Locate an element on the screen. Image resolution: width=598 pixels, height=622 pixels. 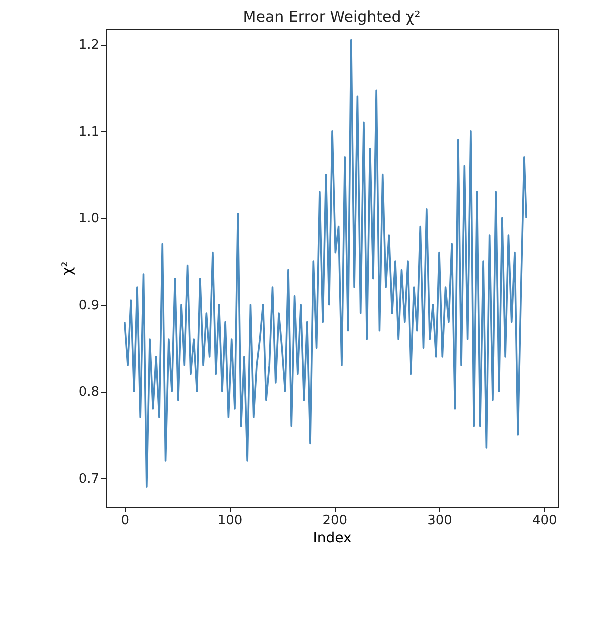
x-tick-label: 300 is located at coordinates (440, 521).